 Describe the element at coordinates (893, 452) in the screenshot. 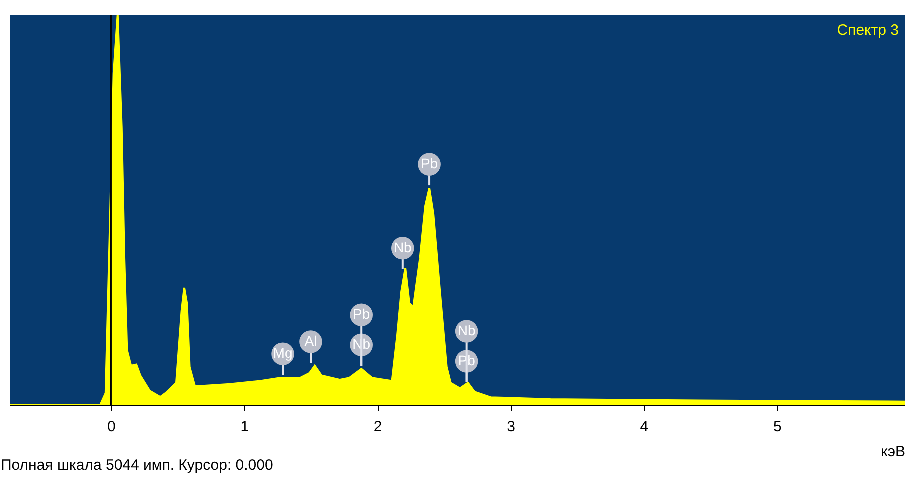

I see `x-axis-title: кэВ` at that location.